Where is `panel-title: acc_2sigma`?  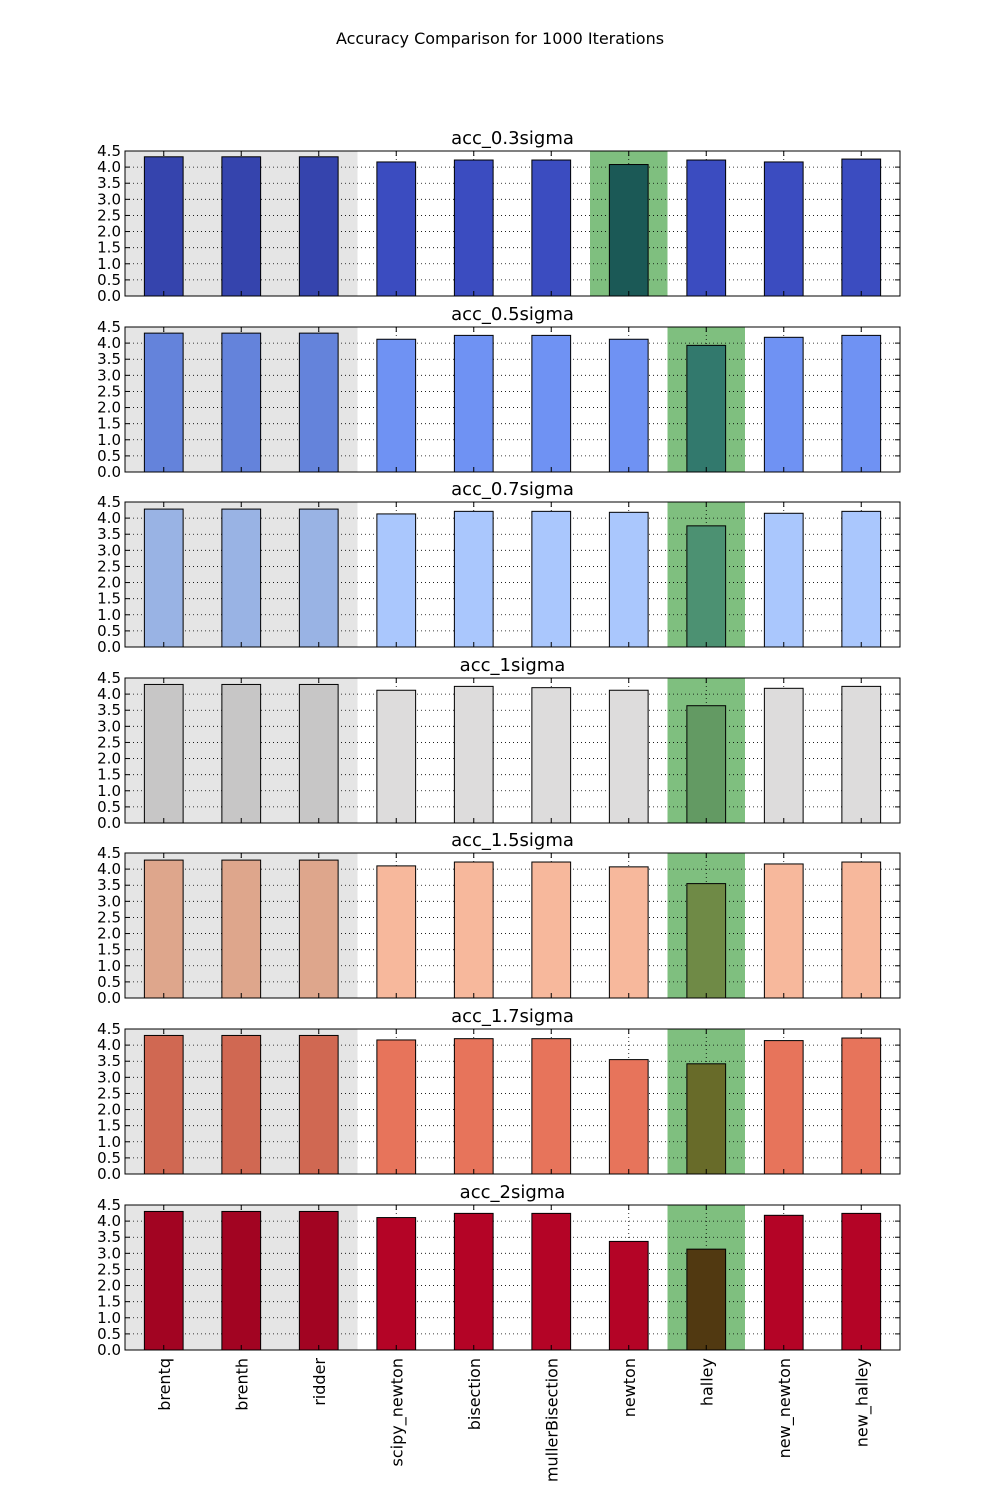 panel-title: acc_2sigma is located at coordinates (513, 1192).